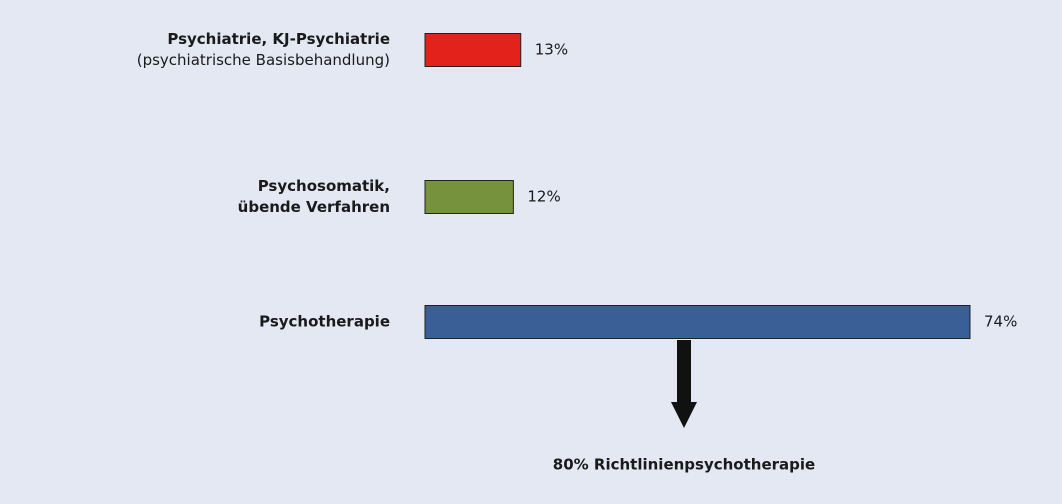  I want to click on annotation: 80% Richtlinienpsychotherapie, so click(684, 465).